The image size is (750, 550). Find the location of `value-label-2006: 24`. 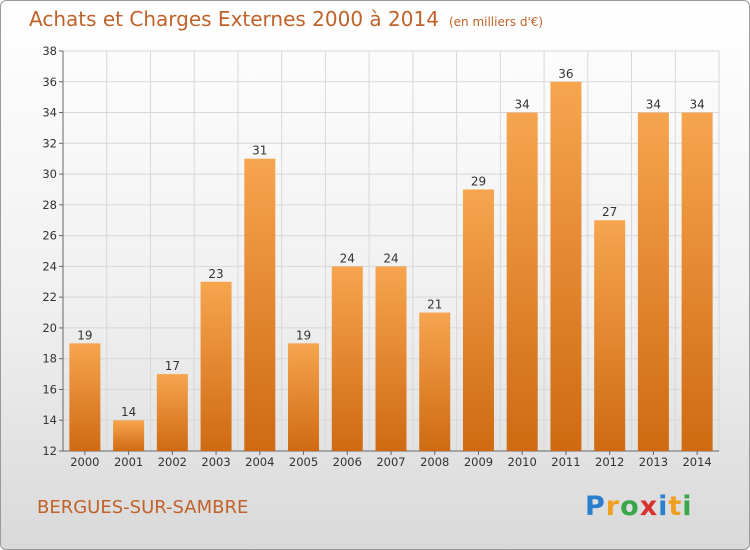

value-label-2006: 24 is located at coordinates (347, 258).